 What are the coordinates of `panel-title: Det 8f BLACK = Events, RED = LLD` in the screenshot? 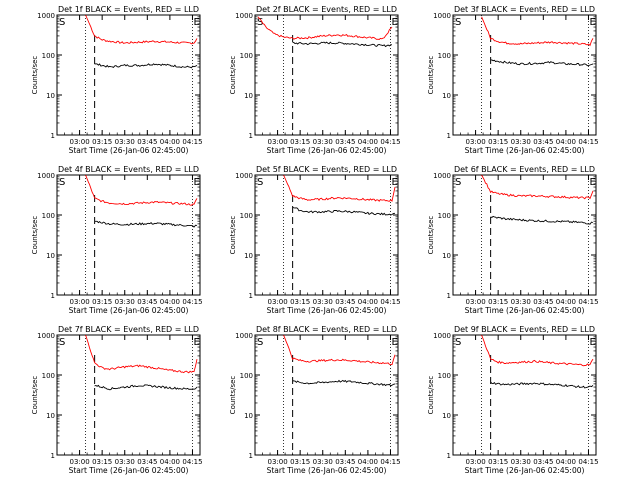 It's located at (326, 329).